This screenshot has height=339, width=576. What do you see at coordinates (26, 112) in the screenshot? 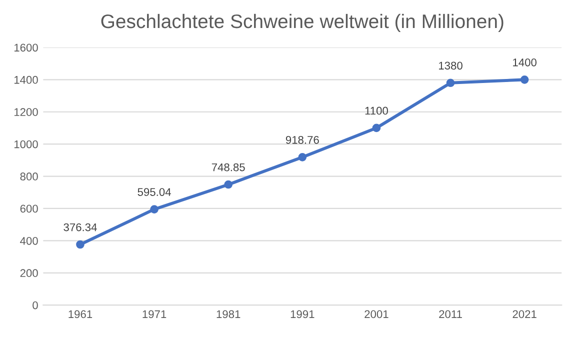
I see `y-tick-label: 1200` at bounding box center [26, 112].